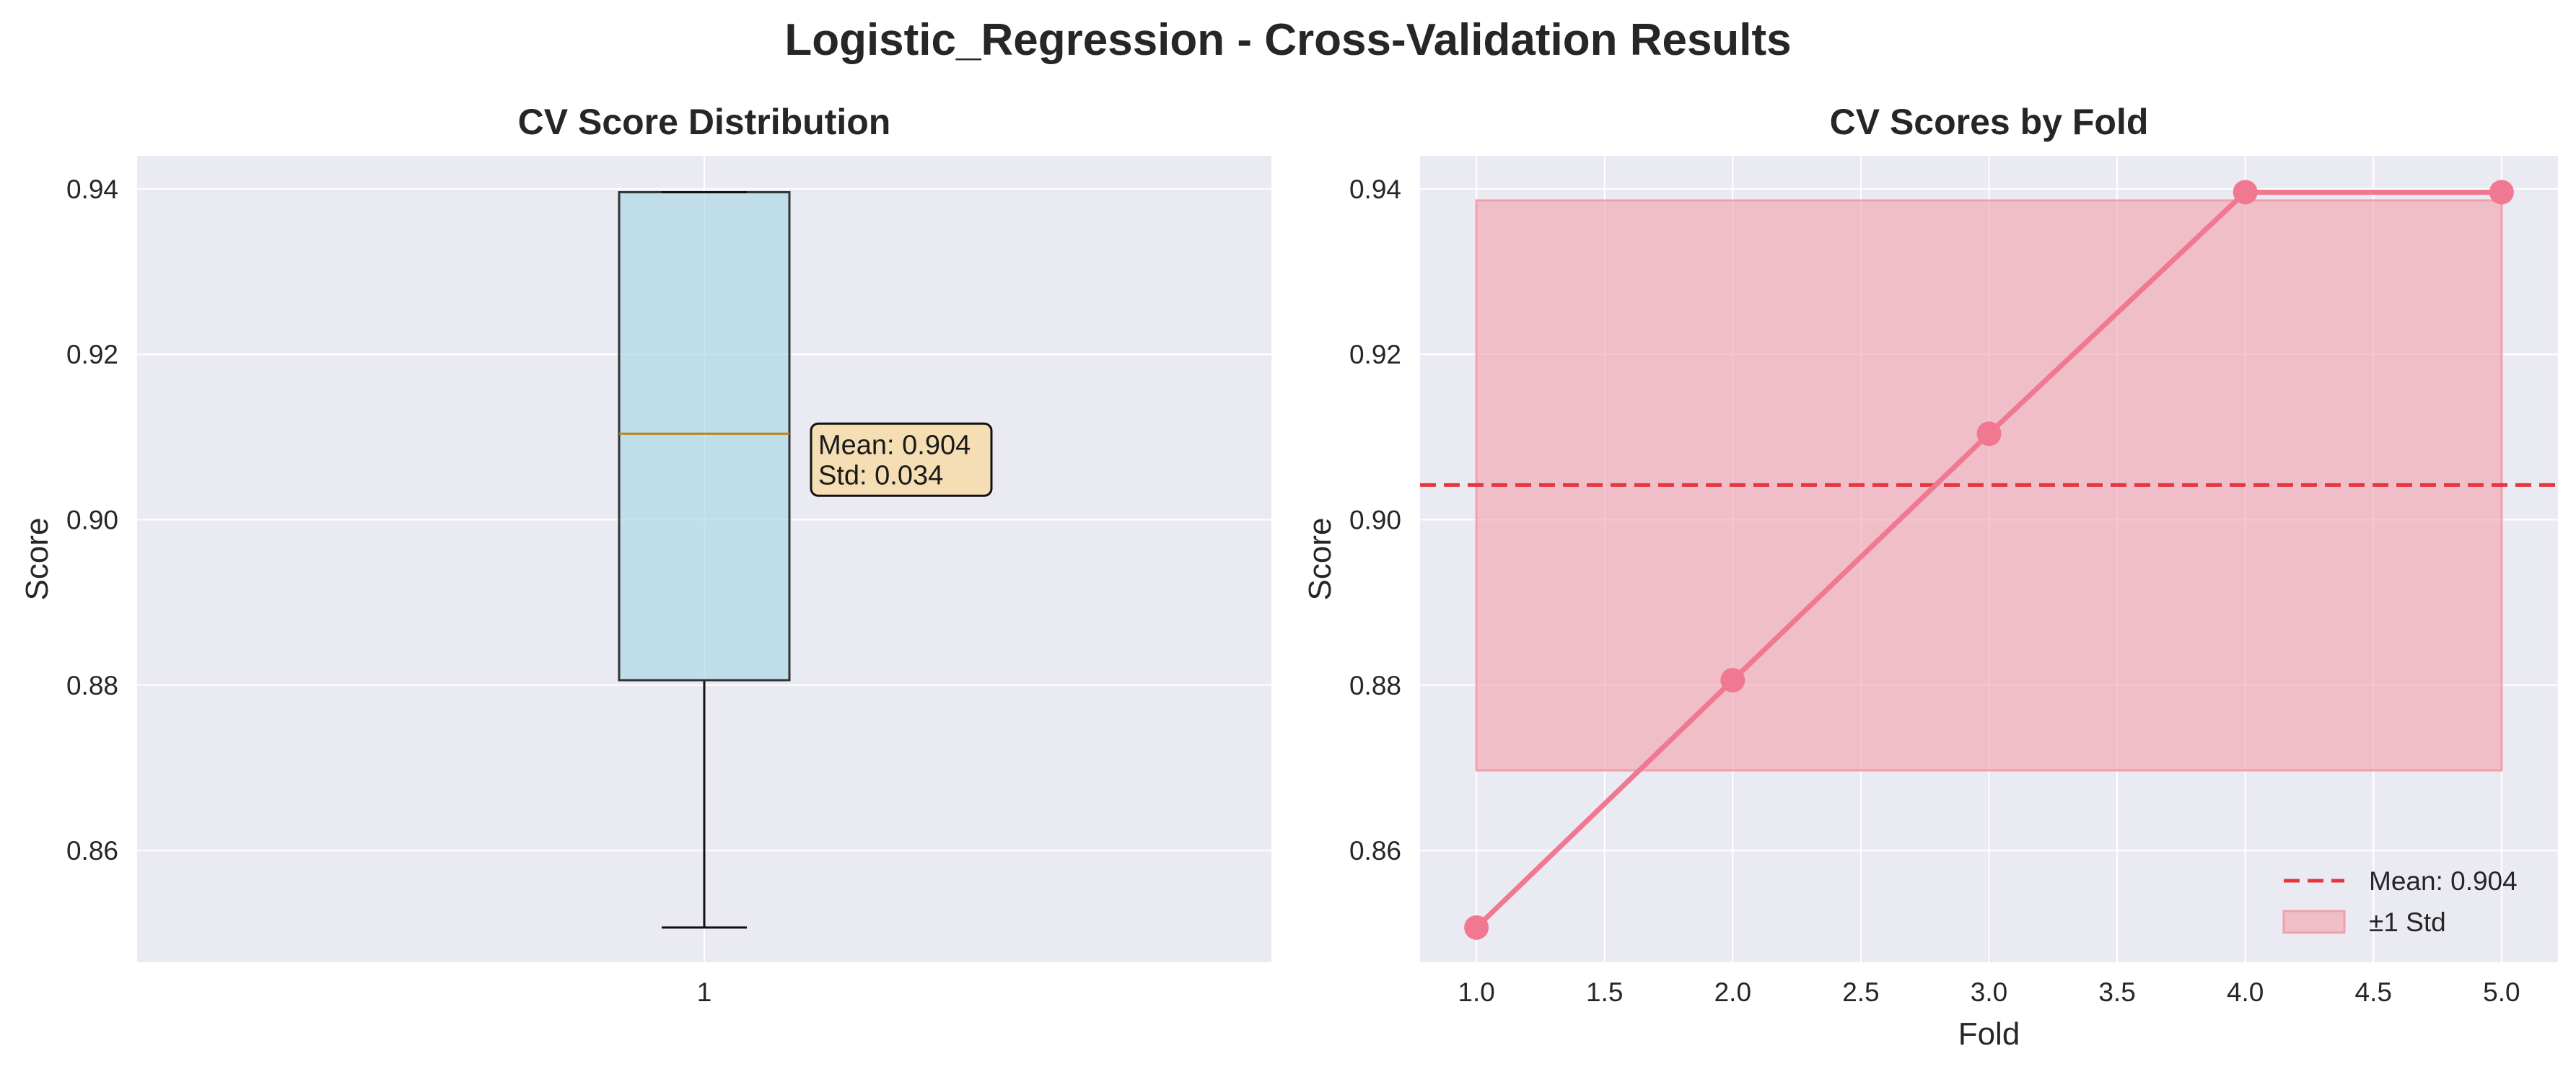  What do you see at coordinates (2314, 922) in the screenshot?
I see `legend-std-swatch` at bounding box center [2314, 922].